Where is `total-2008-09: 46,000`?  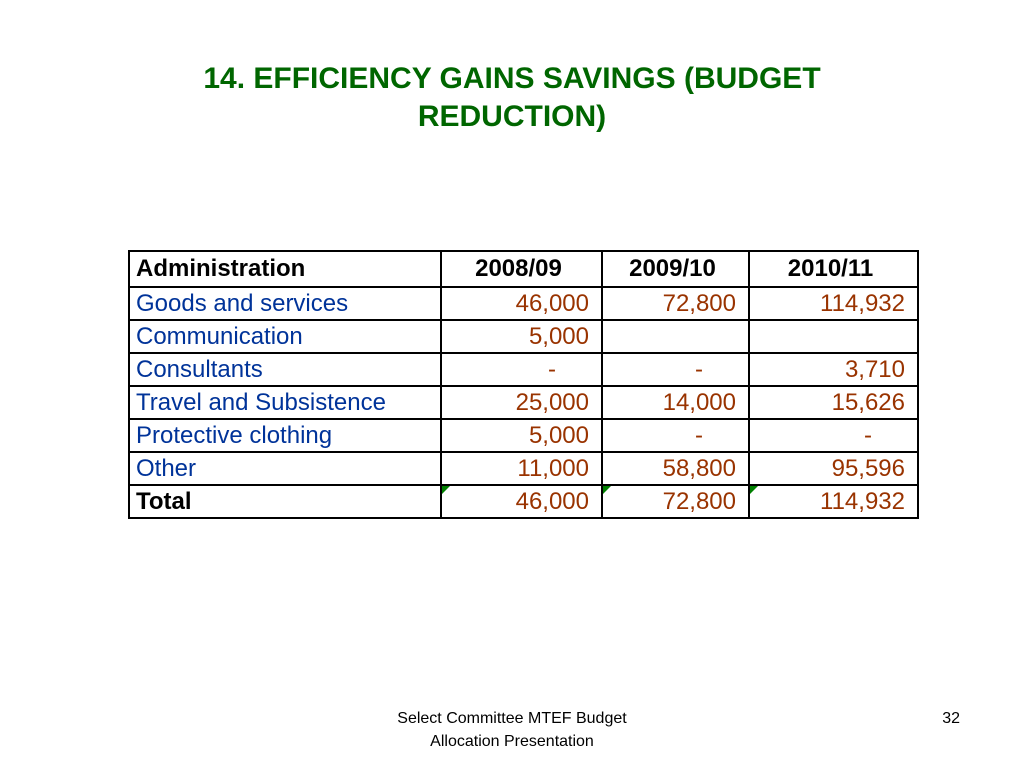
total-2008-09: 46,000 is located at coordinates (521, 501).